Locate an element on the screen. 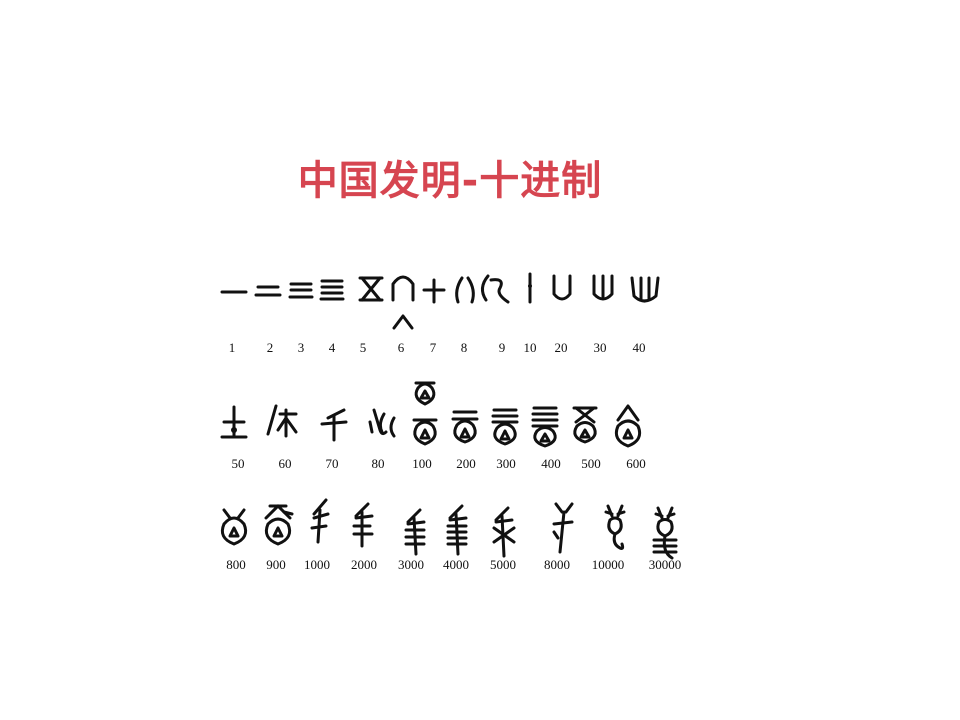 Image resolution: width=960 pixels, height=720 pixels. label-4: 4 is located at coordinates (332, 347).